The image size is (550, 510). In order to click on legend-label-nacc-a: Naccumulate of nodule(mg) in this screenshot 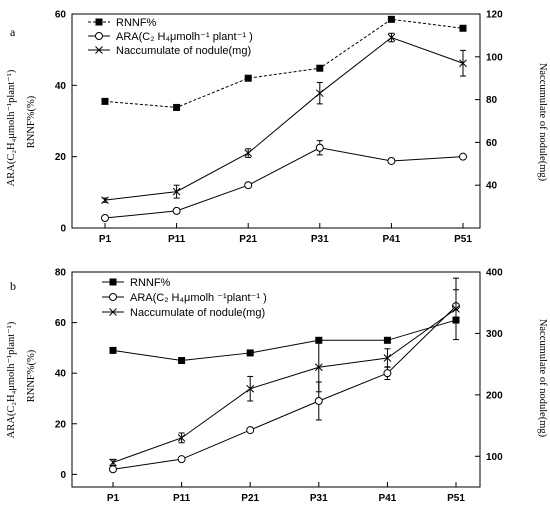, I will do `click(183, 51)`.